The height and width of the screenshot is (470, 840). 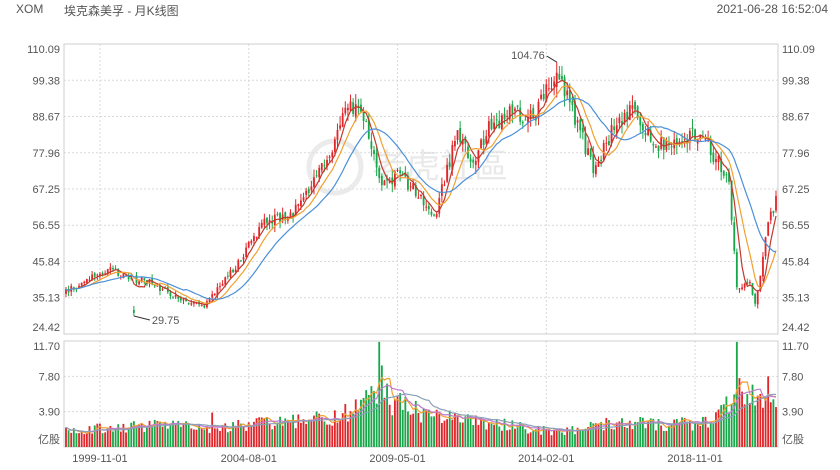 What do you see at coordinates (792, 377) in the screenshot?
I see `volume-axis-right-label: 7.80` at bounding box center [792, 377].